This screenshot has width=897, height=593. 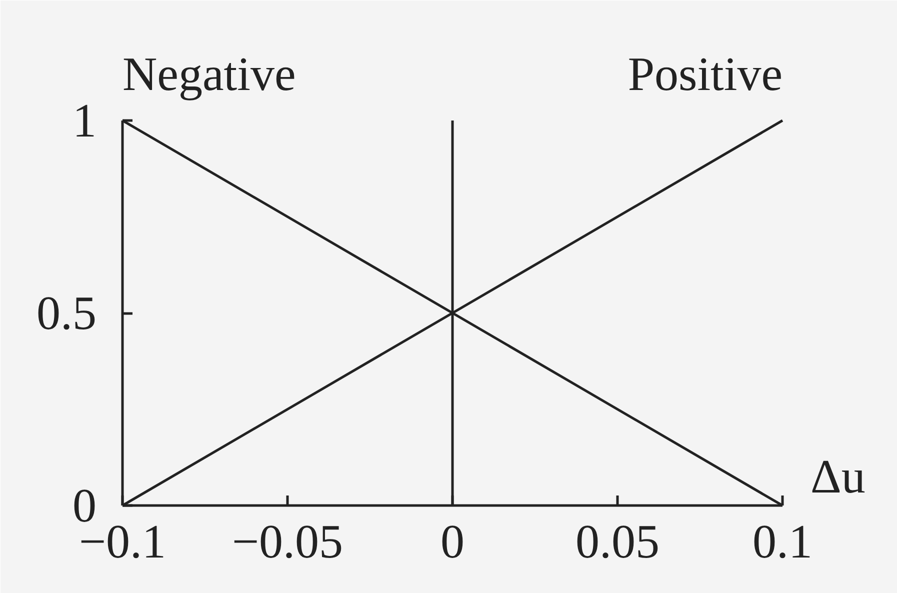 I want to click on series-label: Negative, so click(x=209, y=74).